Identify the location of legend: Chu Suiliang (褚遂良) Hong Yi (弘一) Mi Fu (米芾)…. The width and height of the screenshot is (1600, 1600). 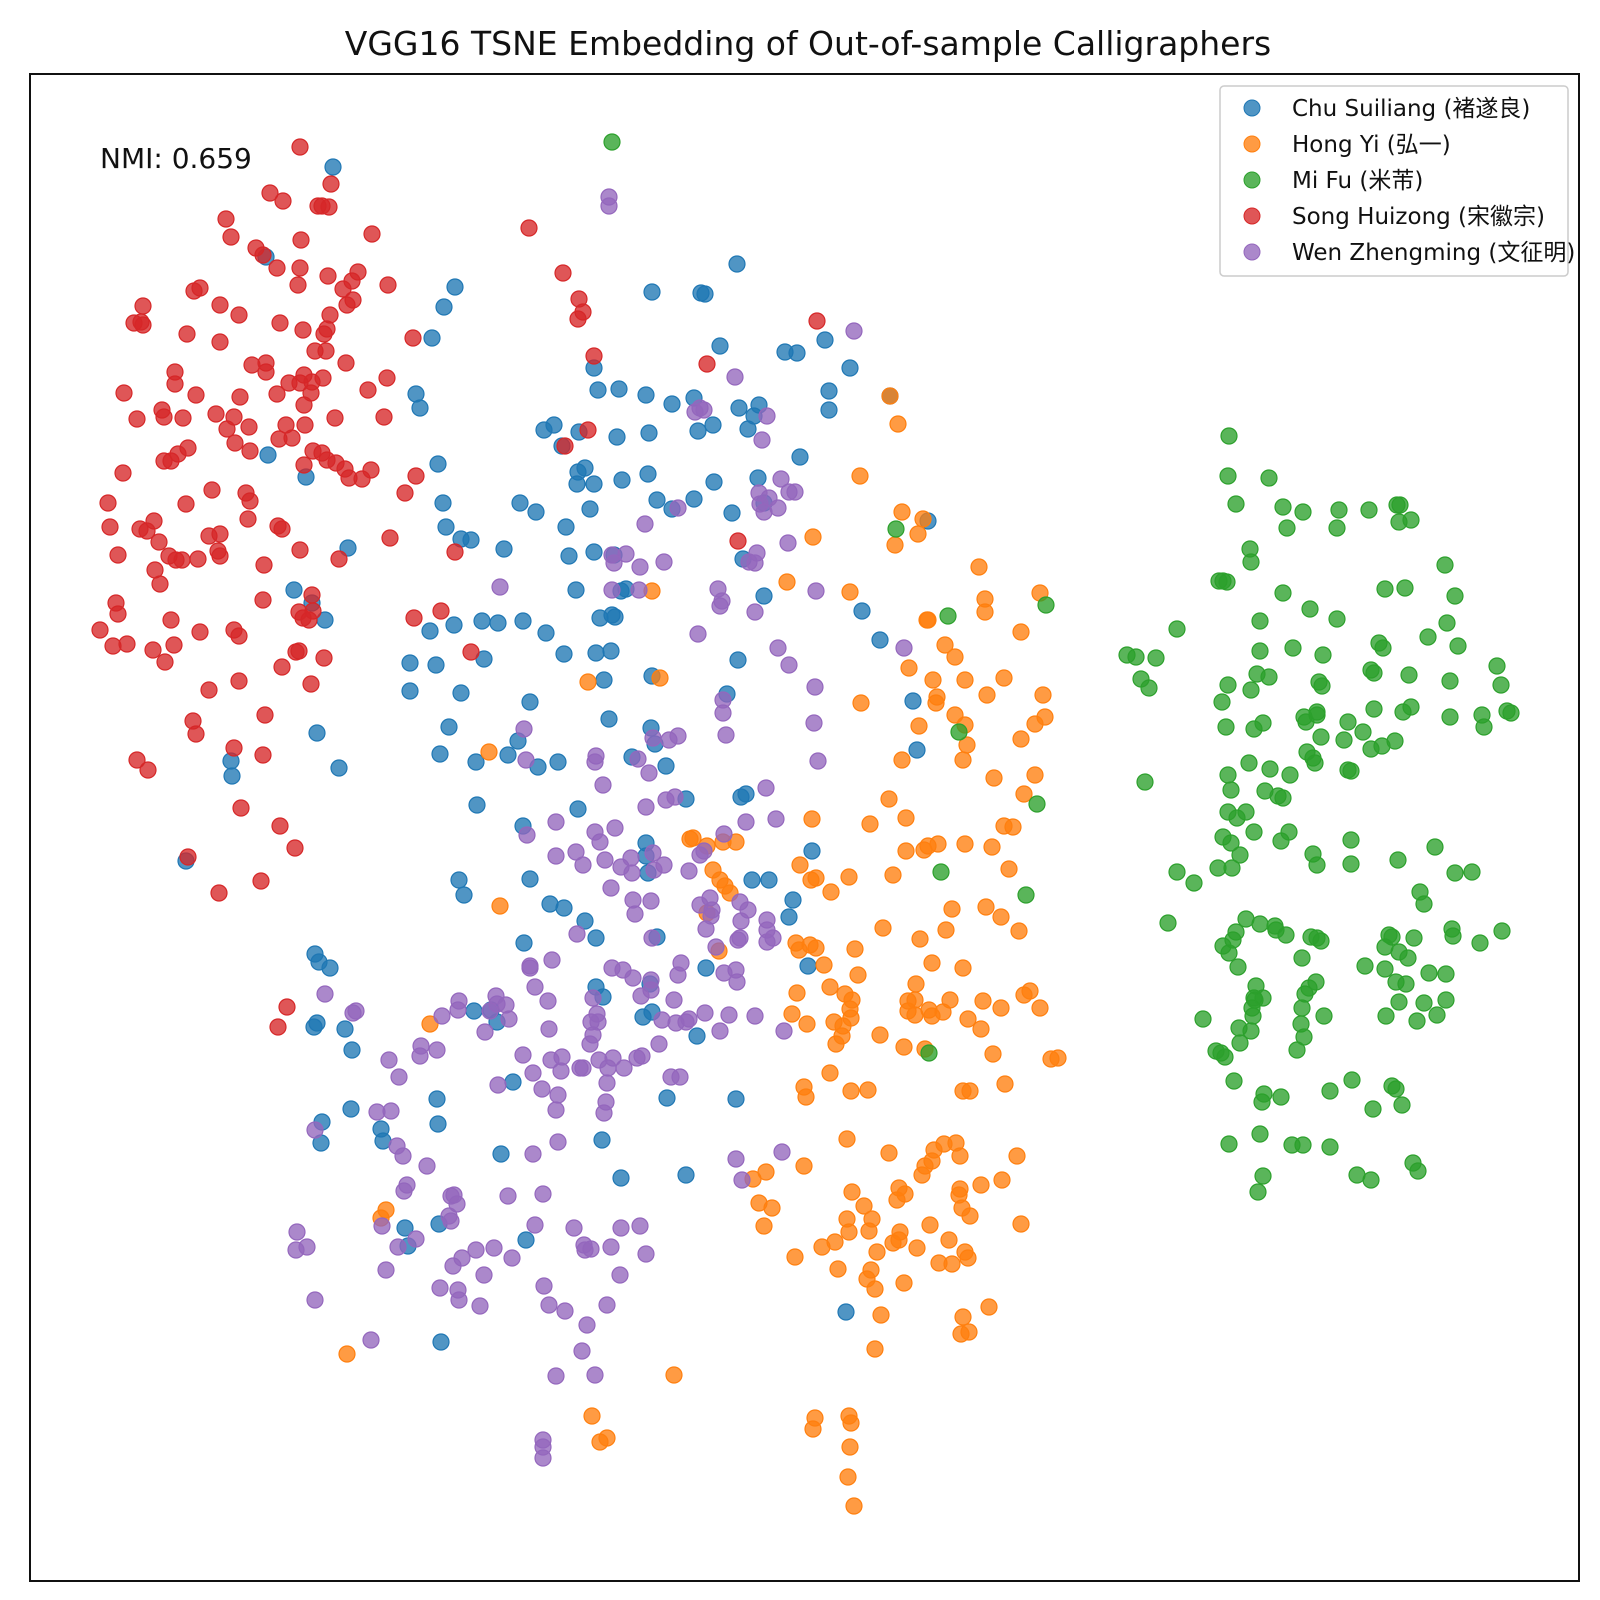
(1397, 181).